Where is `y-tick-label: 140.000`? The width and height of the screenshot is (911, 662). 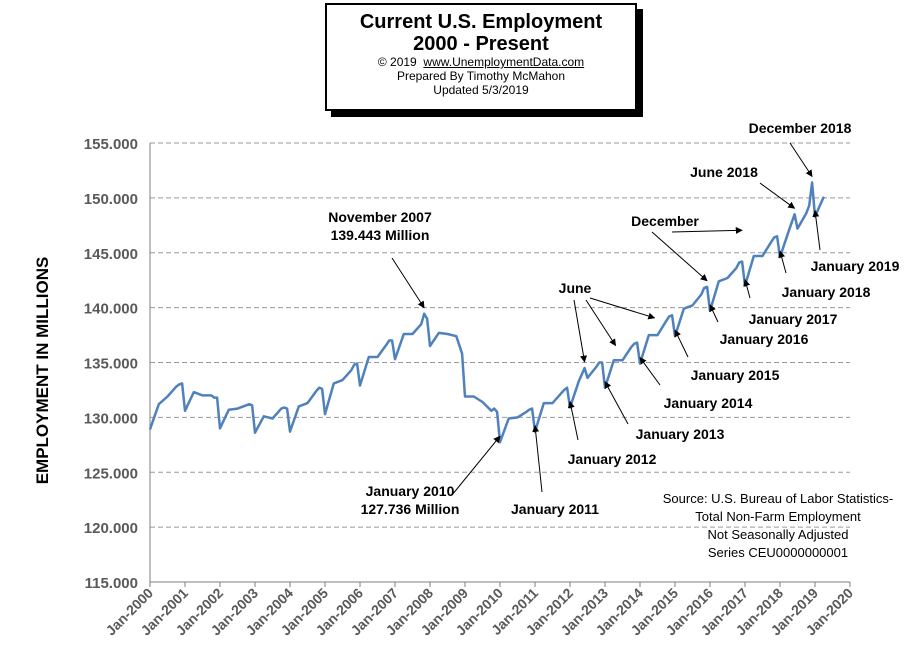
y-tick-label: 140.000 is located at coordinates (111, 309).